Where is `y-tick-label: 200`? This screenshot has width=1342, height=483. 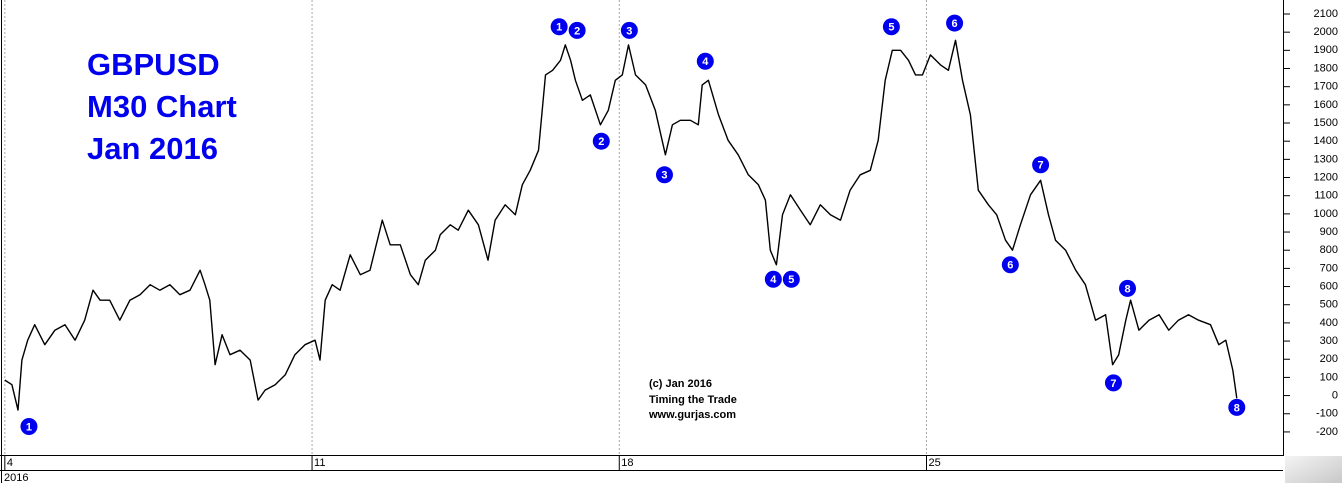
y-tick-label: 200 is located at coordinates (1329, 359).